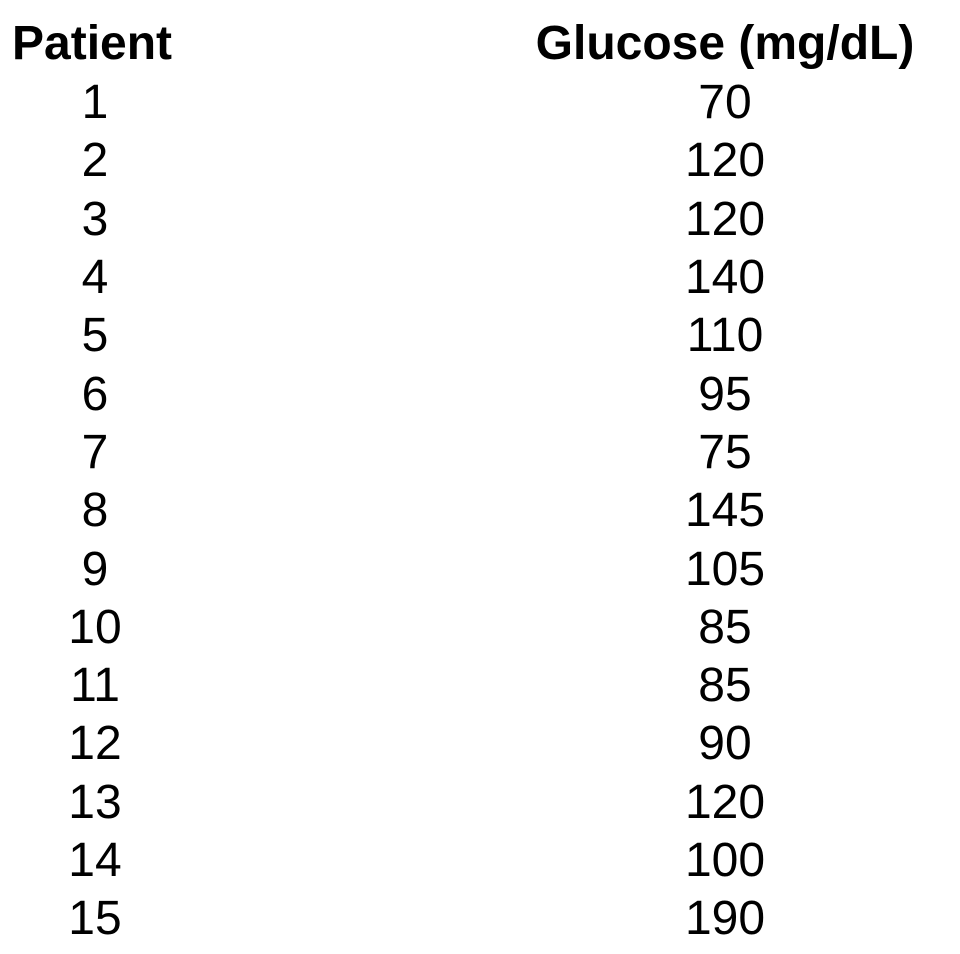  I want to click on glucose-value-cell: 110, so click(725, 336).